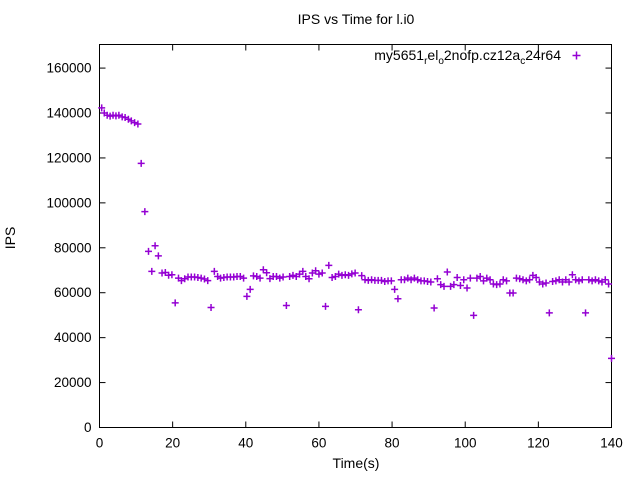  What do you see at coordinates (543, 55) in the screenshot?
I see `legend-text-segment: 24r64` at bounding box center [543, 55].